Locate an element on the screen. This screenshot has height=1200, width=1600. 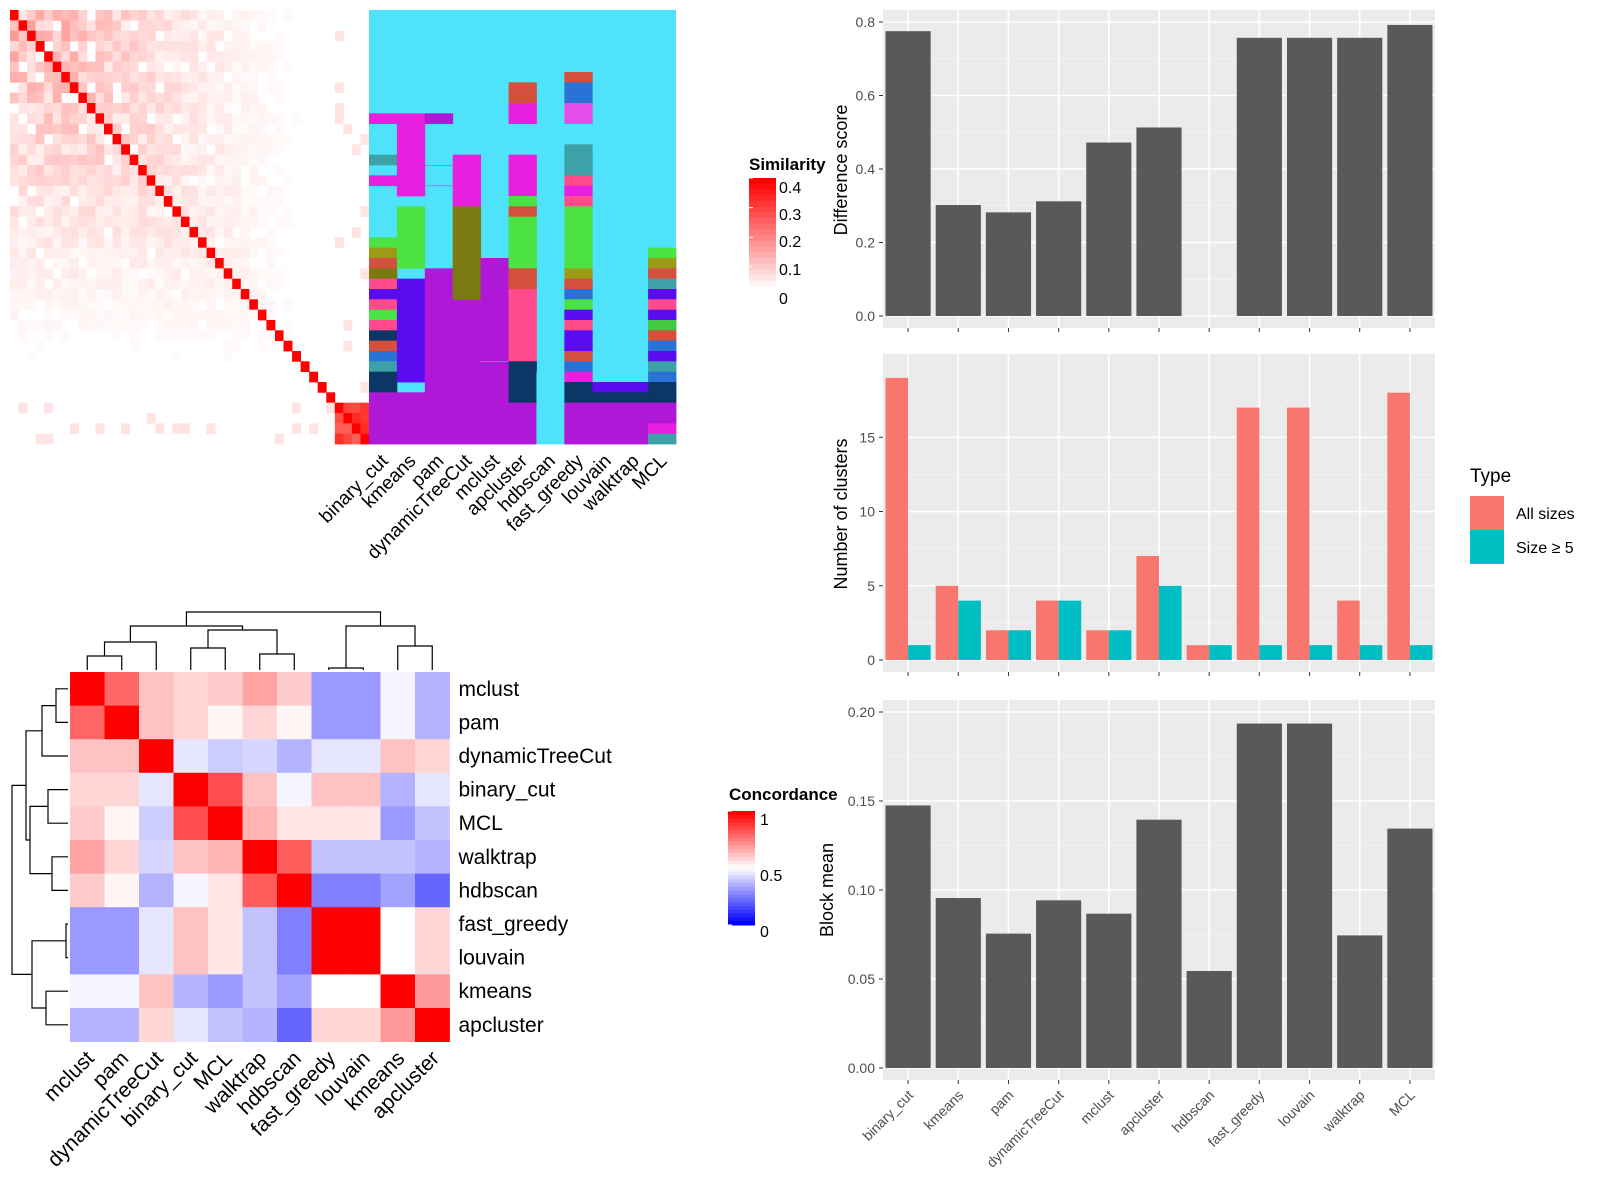
y-tick-label: 15 is located at coordinates (867, 437).